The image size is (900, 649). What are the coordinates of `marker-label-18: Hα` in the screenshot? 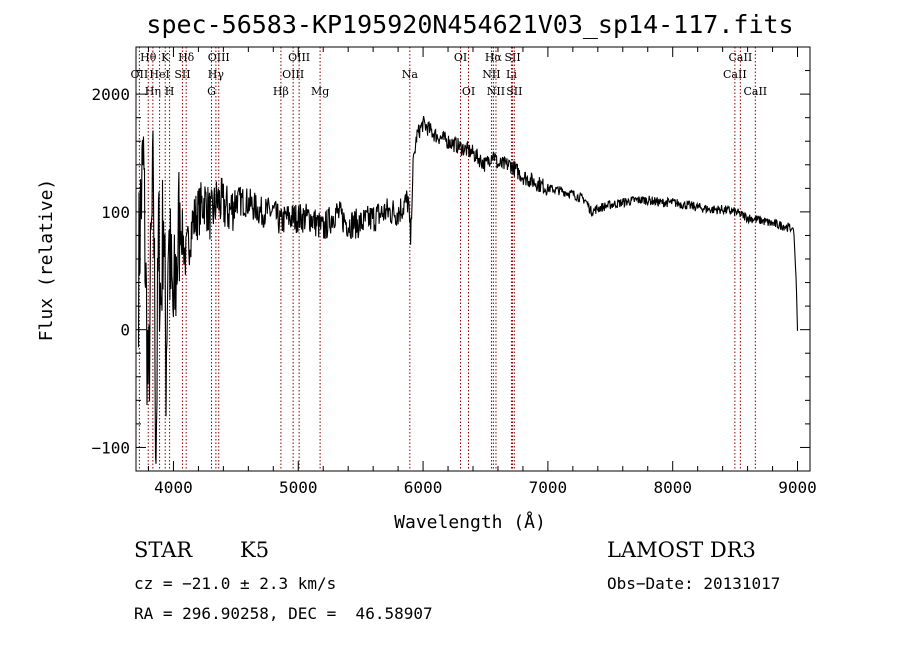 It's located at (494, 57).